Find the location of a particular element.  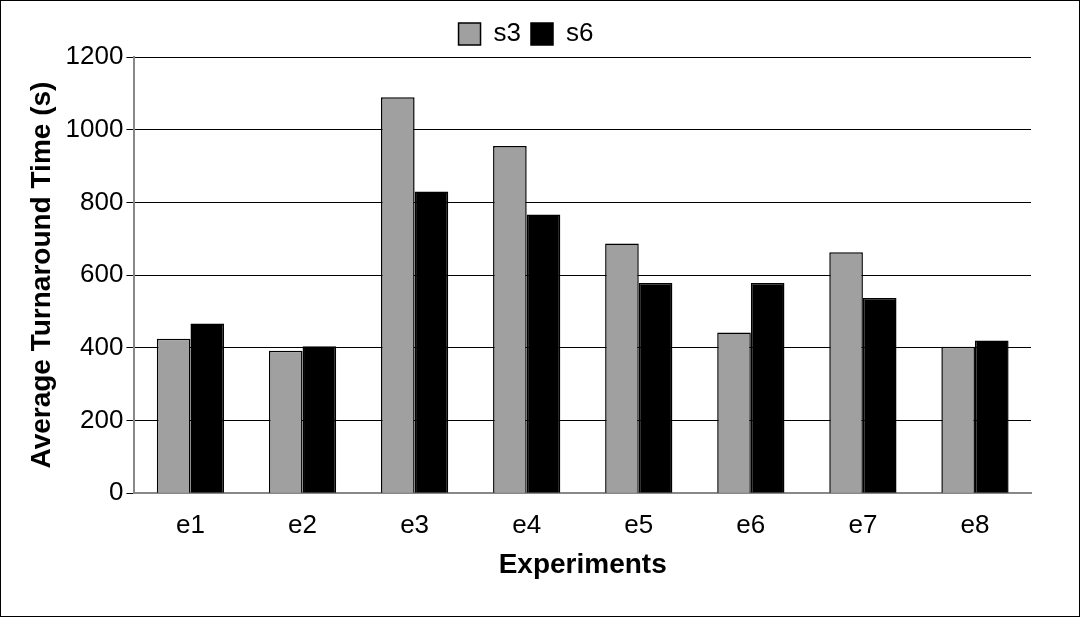

y-tick-label: 400 is located at coordinates (102, 345).